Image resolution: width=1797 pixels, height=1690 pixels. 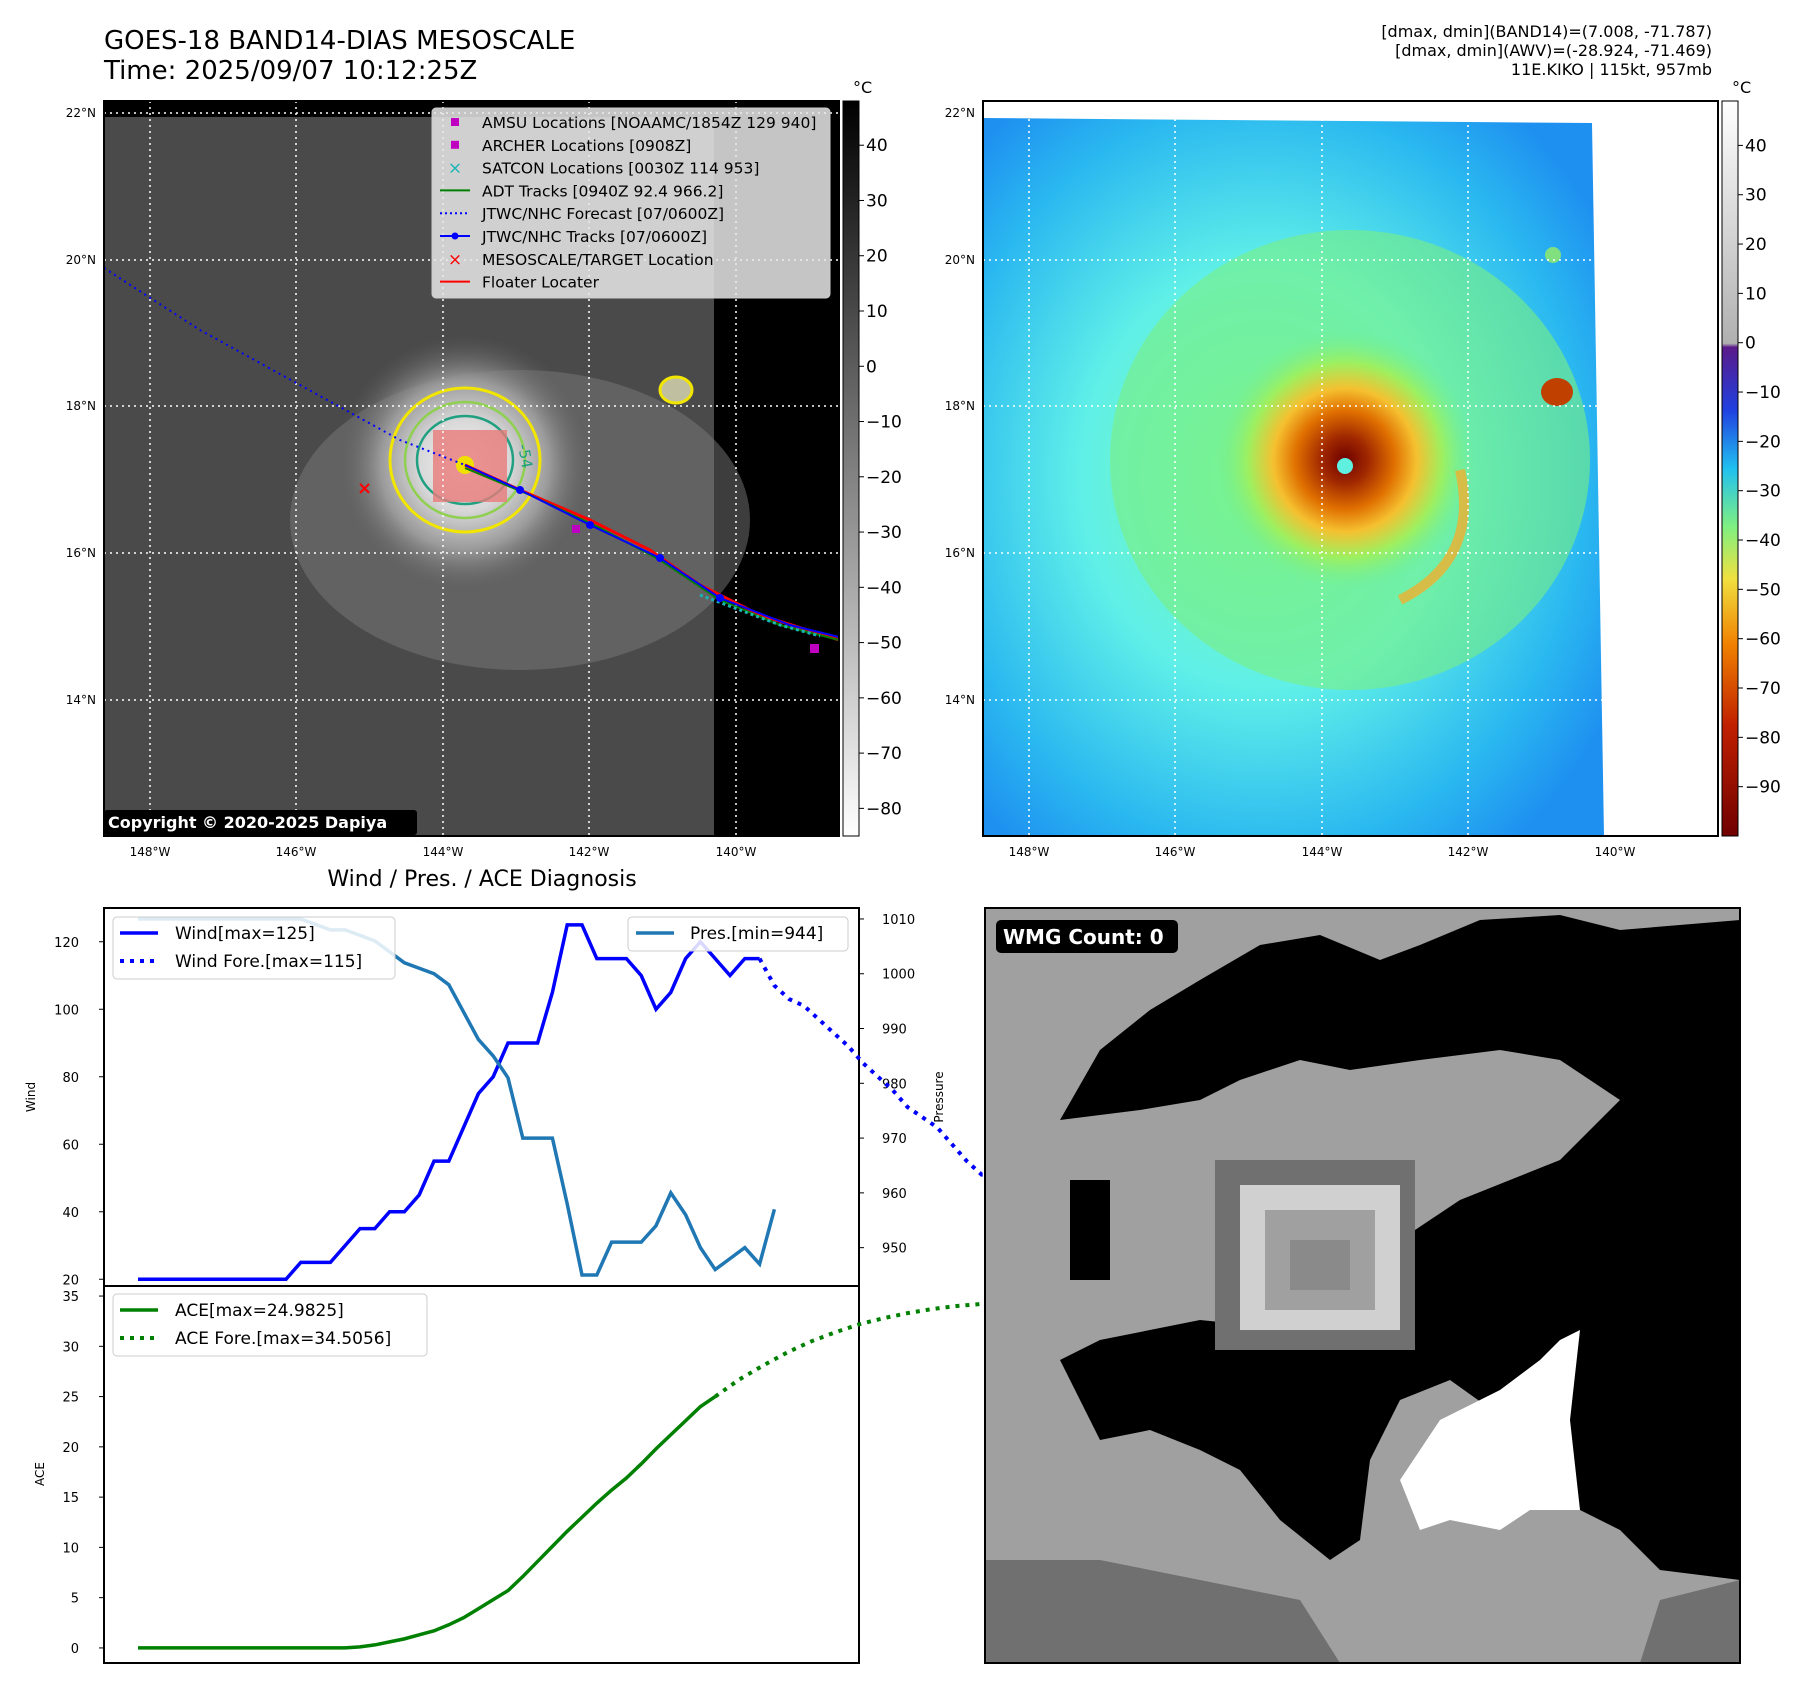 I want to click on ace-tick-label: 30, so click(x=70, y=1347).